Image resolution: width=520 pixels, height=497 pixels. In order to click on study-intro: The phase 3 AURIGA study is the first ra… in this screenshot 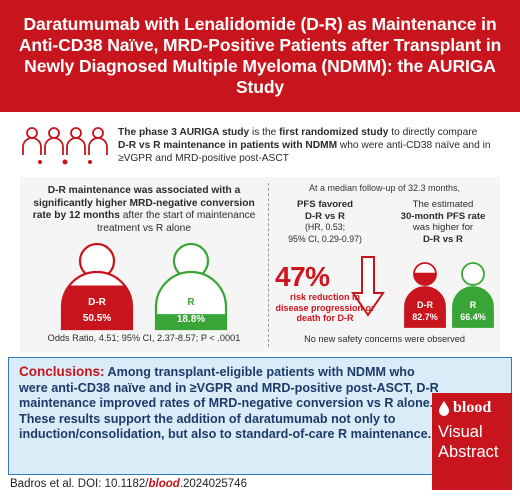, I will do `click(260, 147)`.